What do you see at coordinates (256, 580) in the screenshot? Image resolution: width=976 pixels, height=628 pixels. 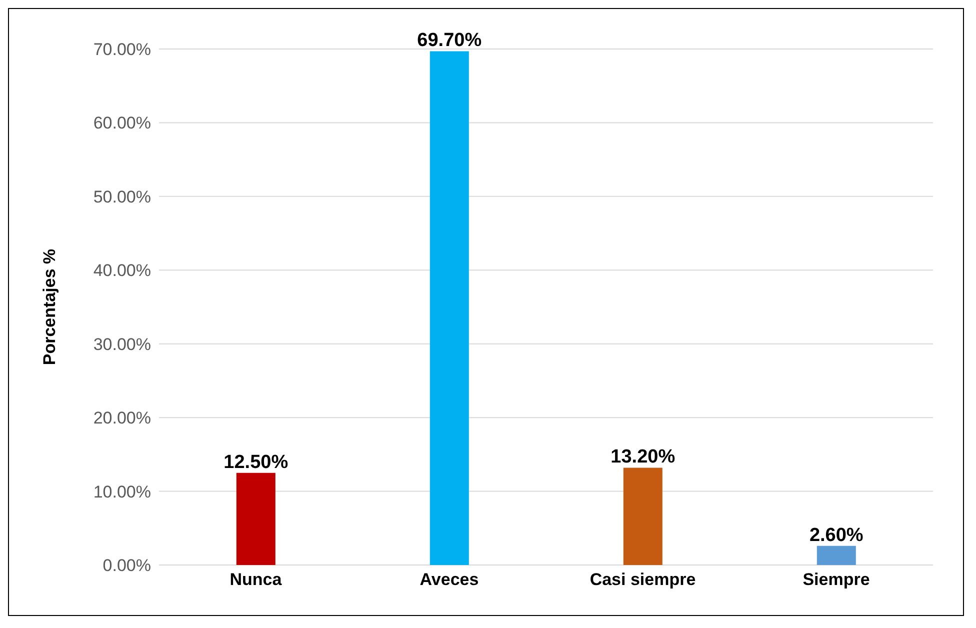 I see `x-tick-label: Nunca` at bounding box center [256, 580].